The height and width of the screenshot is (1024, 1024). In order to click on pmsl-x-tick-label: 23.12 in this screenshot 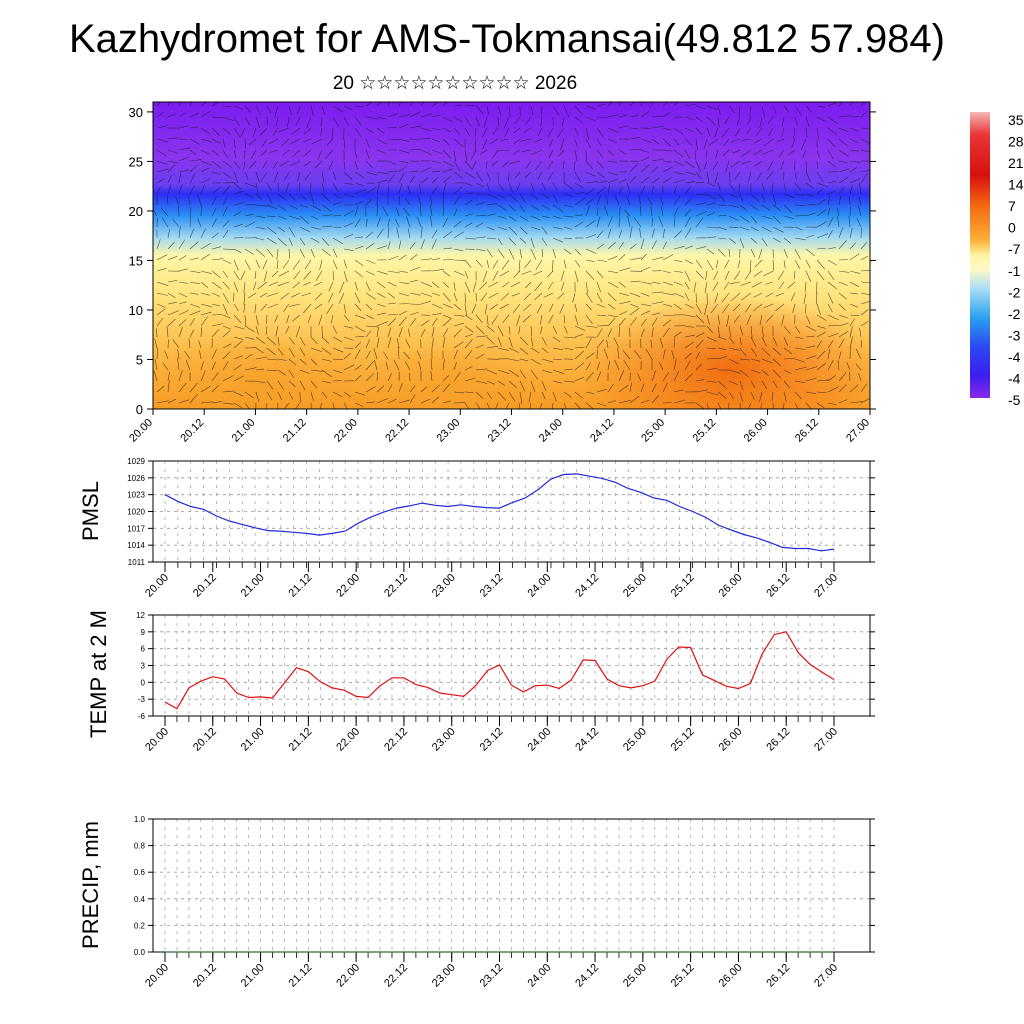, I will do `click(492, 586)`.